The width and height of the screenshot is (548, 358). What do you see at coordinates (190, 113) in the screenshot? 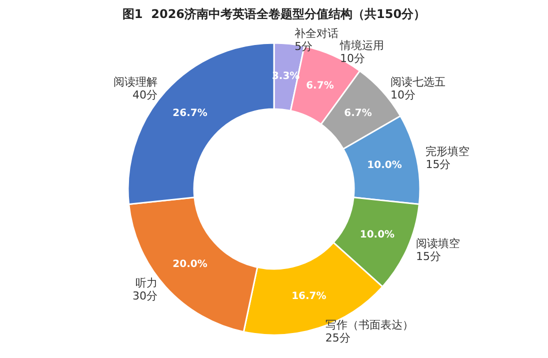
I see `text: 26.7%` at bounding box center [190, 113].